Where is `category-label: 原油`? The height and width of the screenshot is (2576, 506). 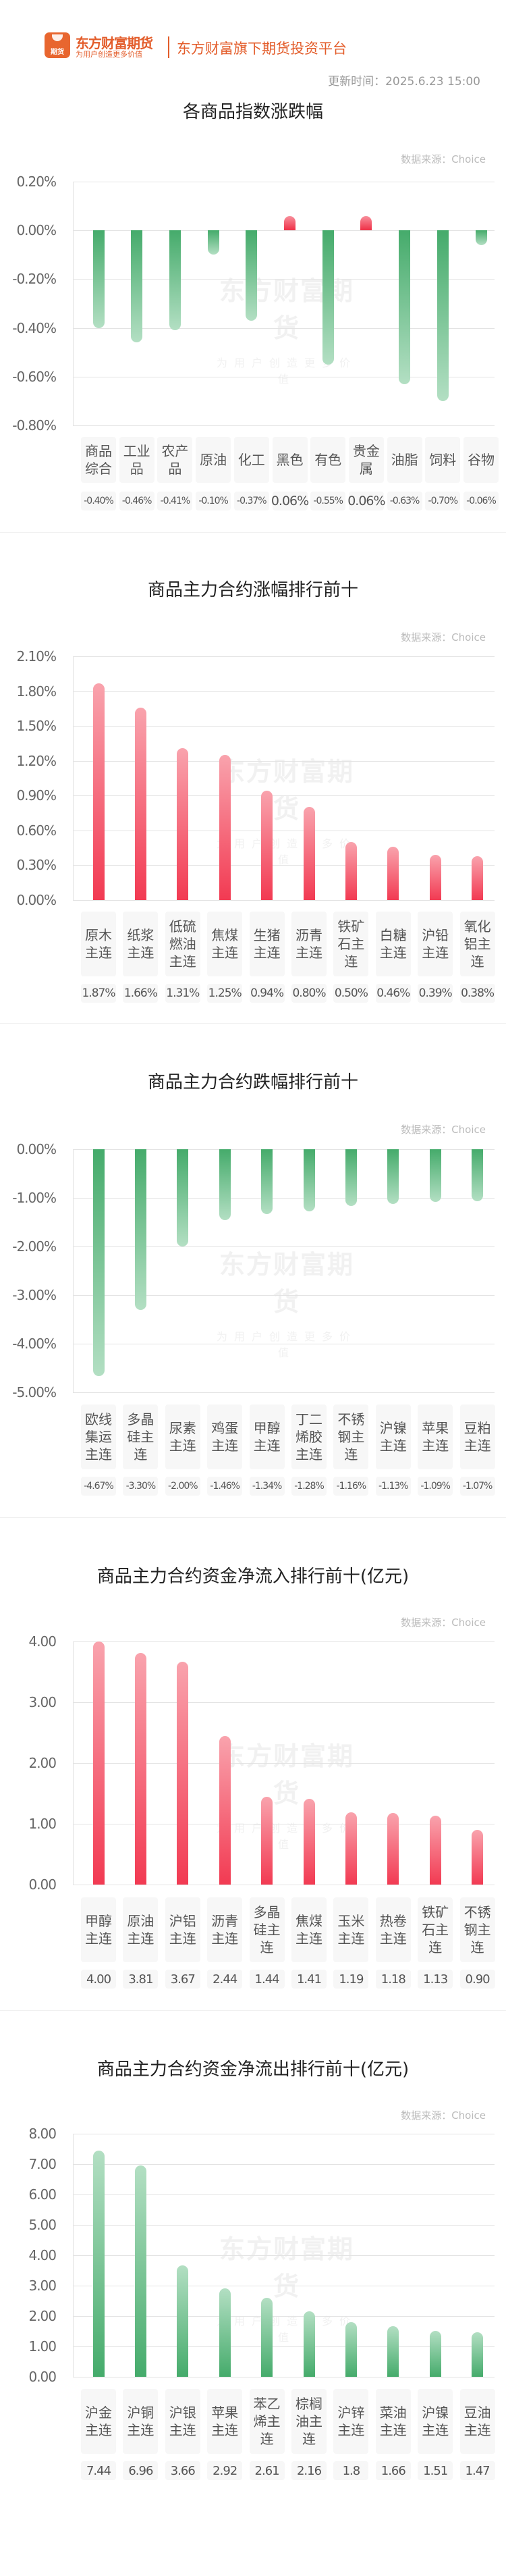 category-label: 原油 is located at coordinates (213, 460).